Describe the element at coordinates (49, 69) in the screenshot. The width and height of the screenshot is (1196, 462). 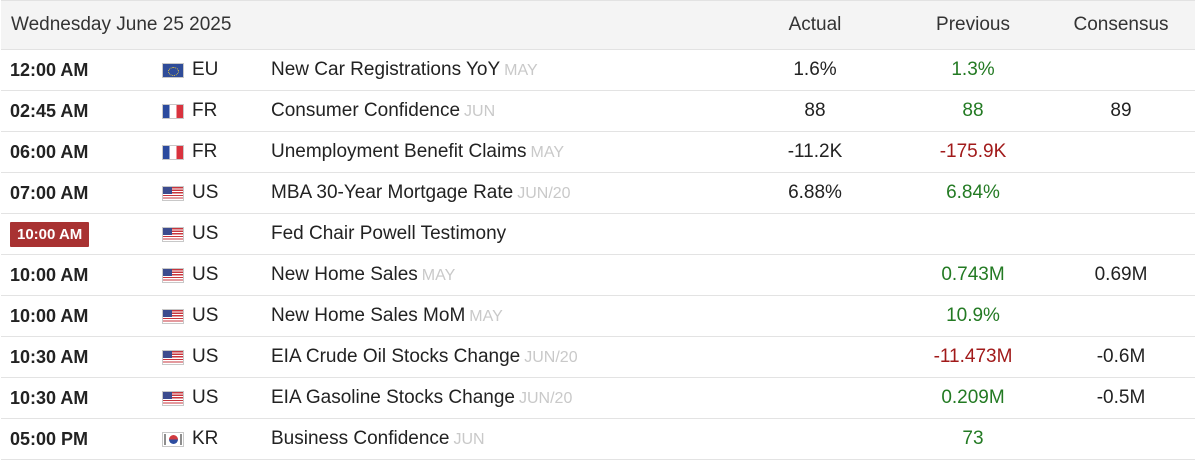
I see `event-time: 12:00 AM` at that location.